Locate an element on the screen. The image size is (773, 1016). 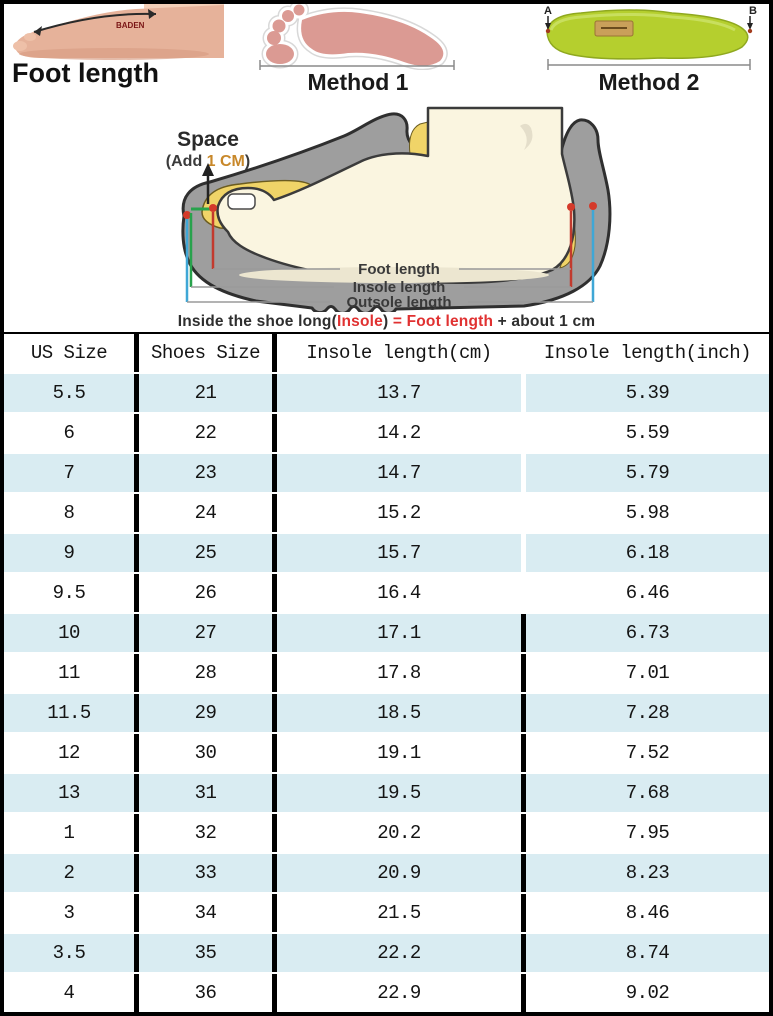
column-header: Shoes Size is located at coordinates (205, 353).